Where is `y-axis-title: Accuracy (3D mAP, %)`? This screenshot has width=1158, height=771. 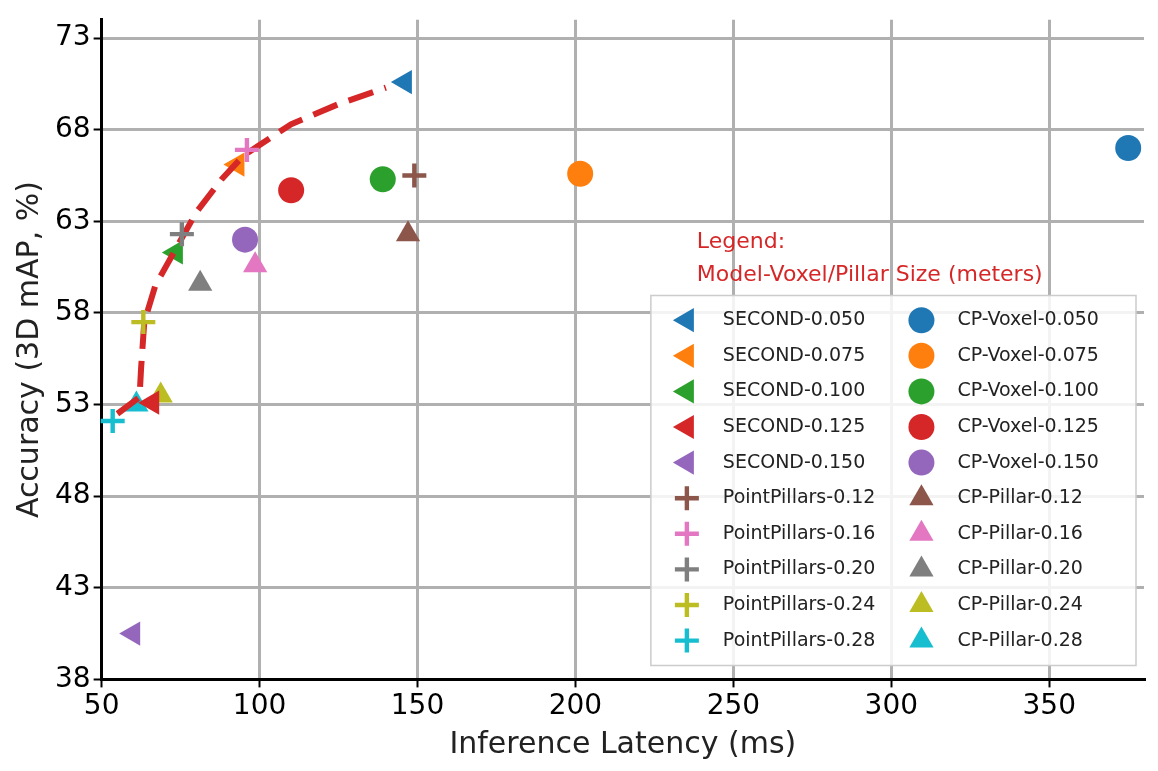 y-axis-title: Accuracy (3D mAP, %) is located at coordinates (27, 350).